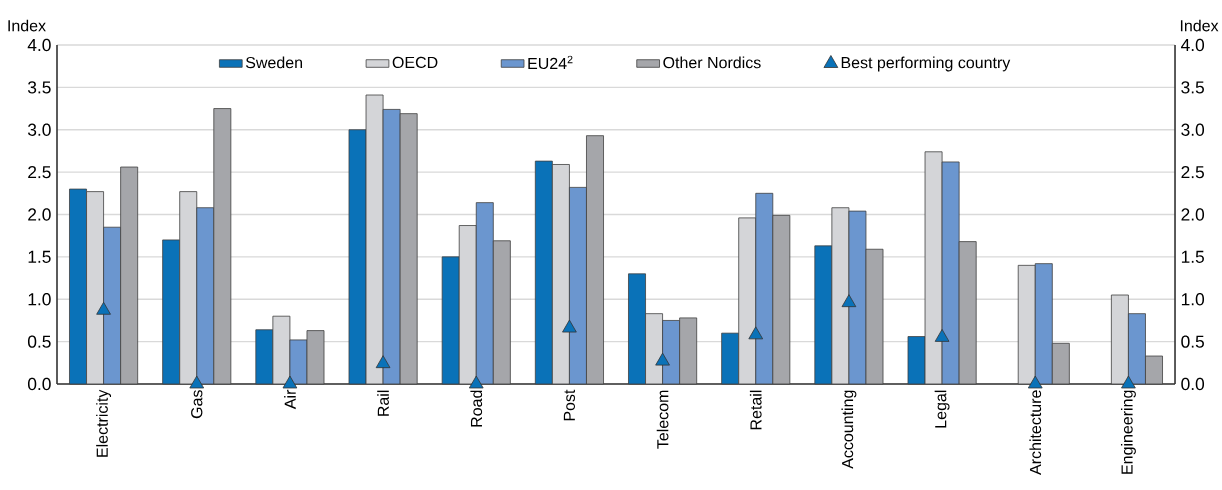  What do you see at coordinates (1192, 256) in the screenshot?
I see `y2-tick-label: 1.5` at bounding box center [1192, 256].